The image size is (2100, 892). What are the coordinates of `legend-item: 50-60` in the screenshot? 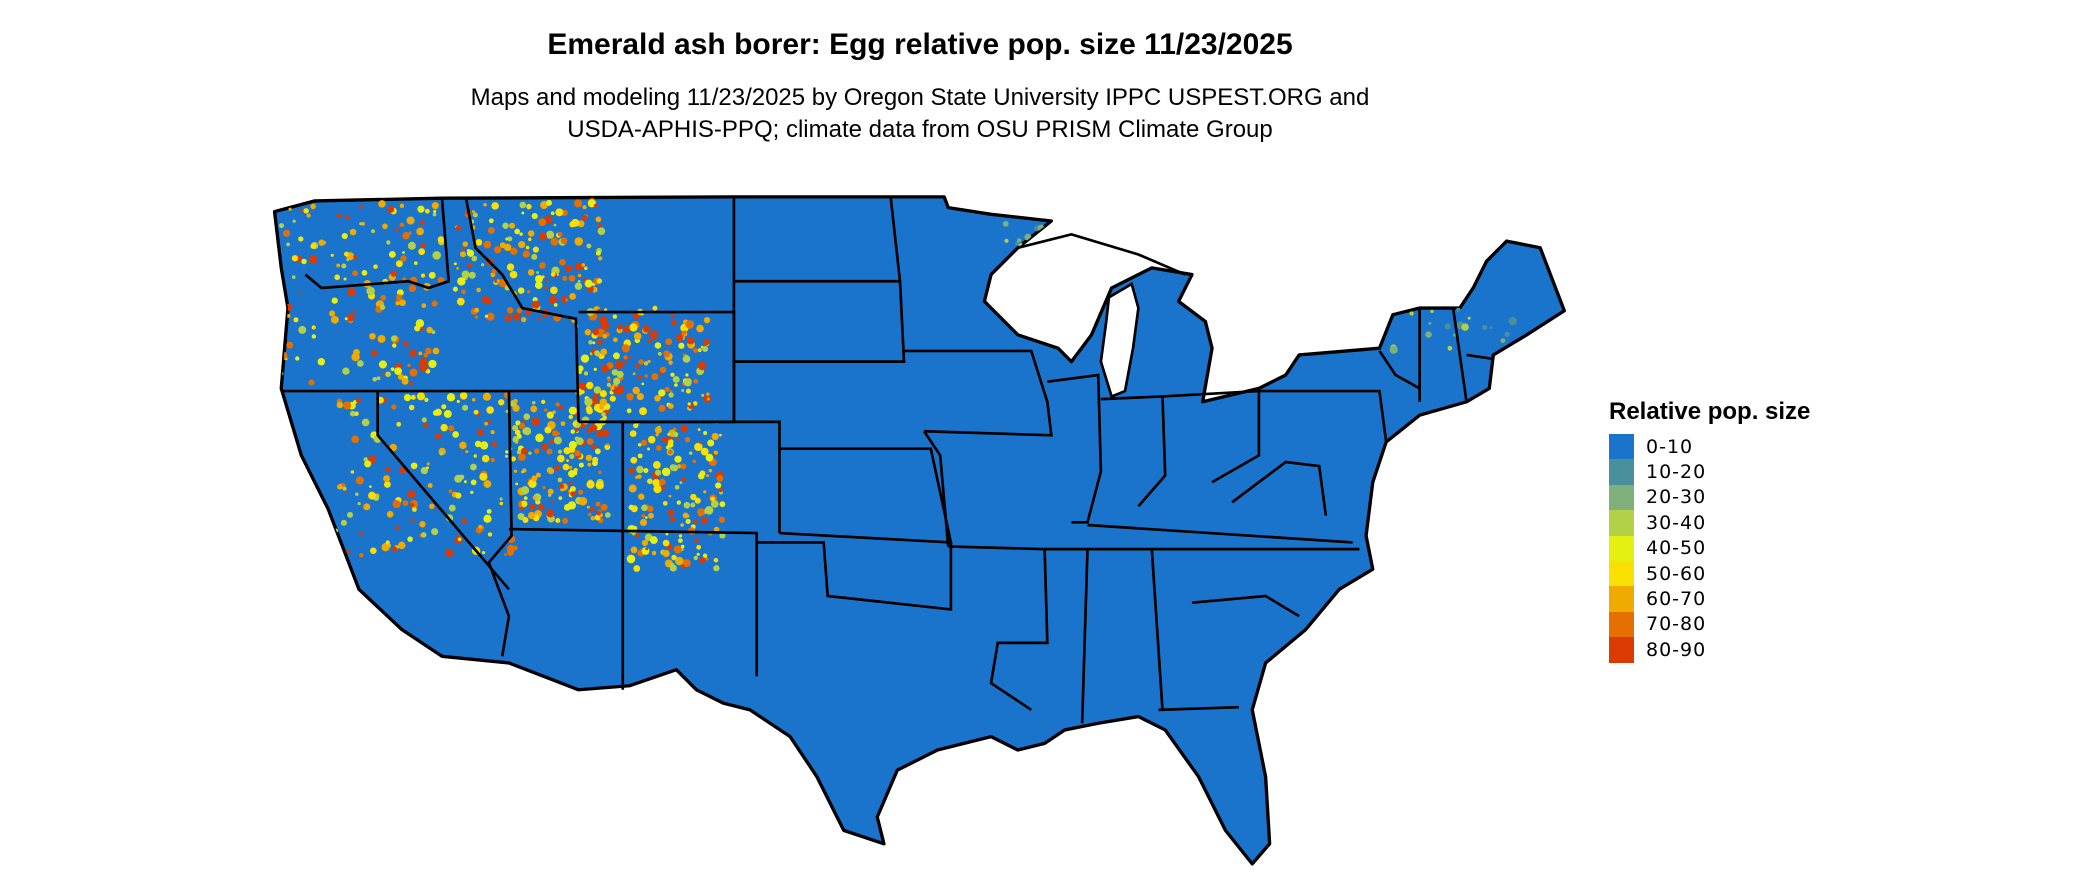 It's located at (1709, 573).